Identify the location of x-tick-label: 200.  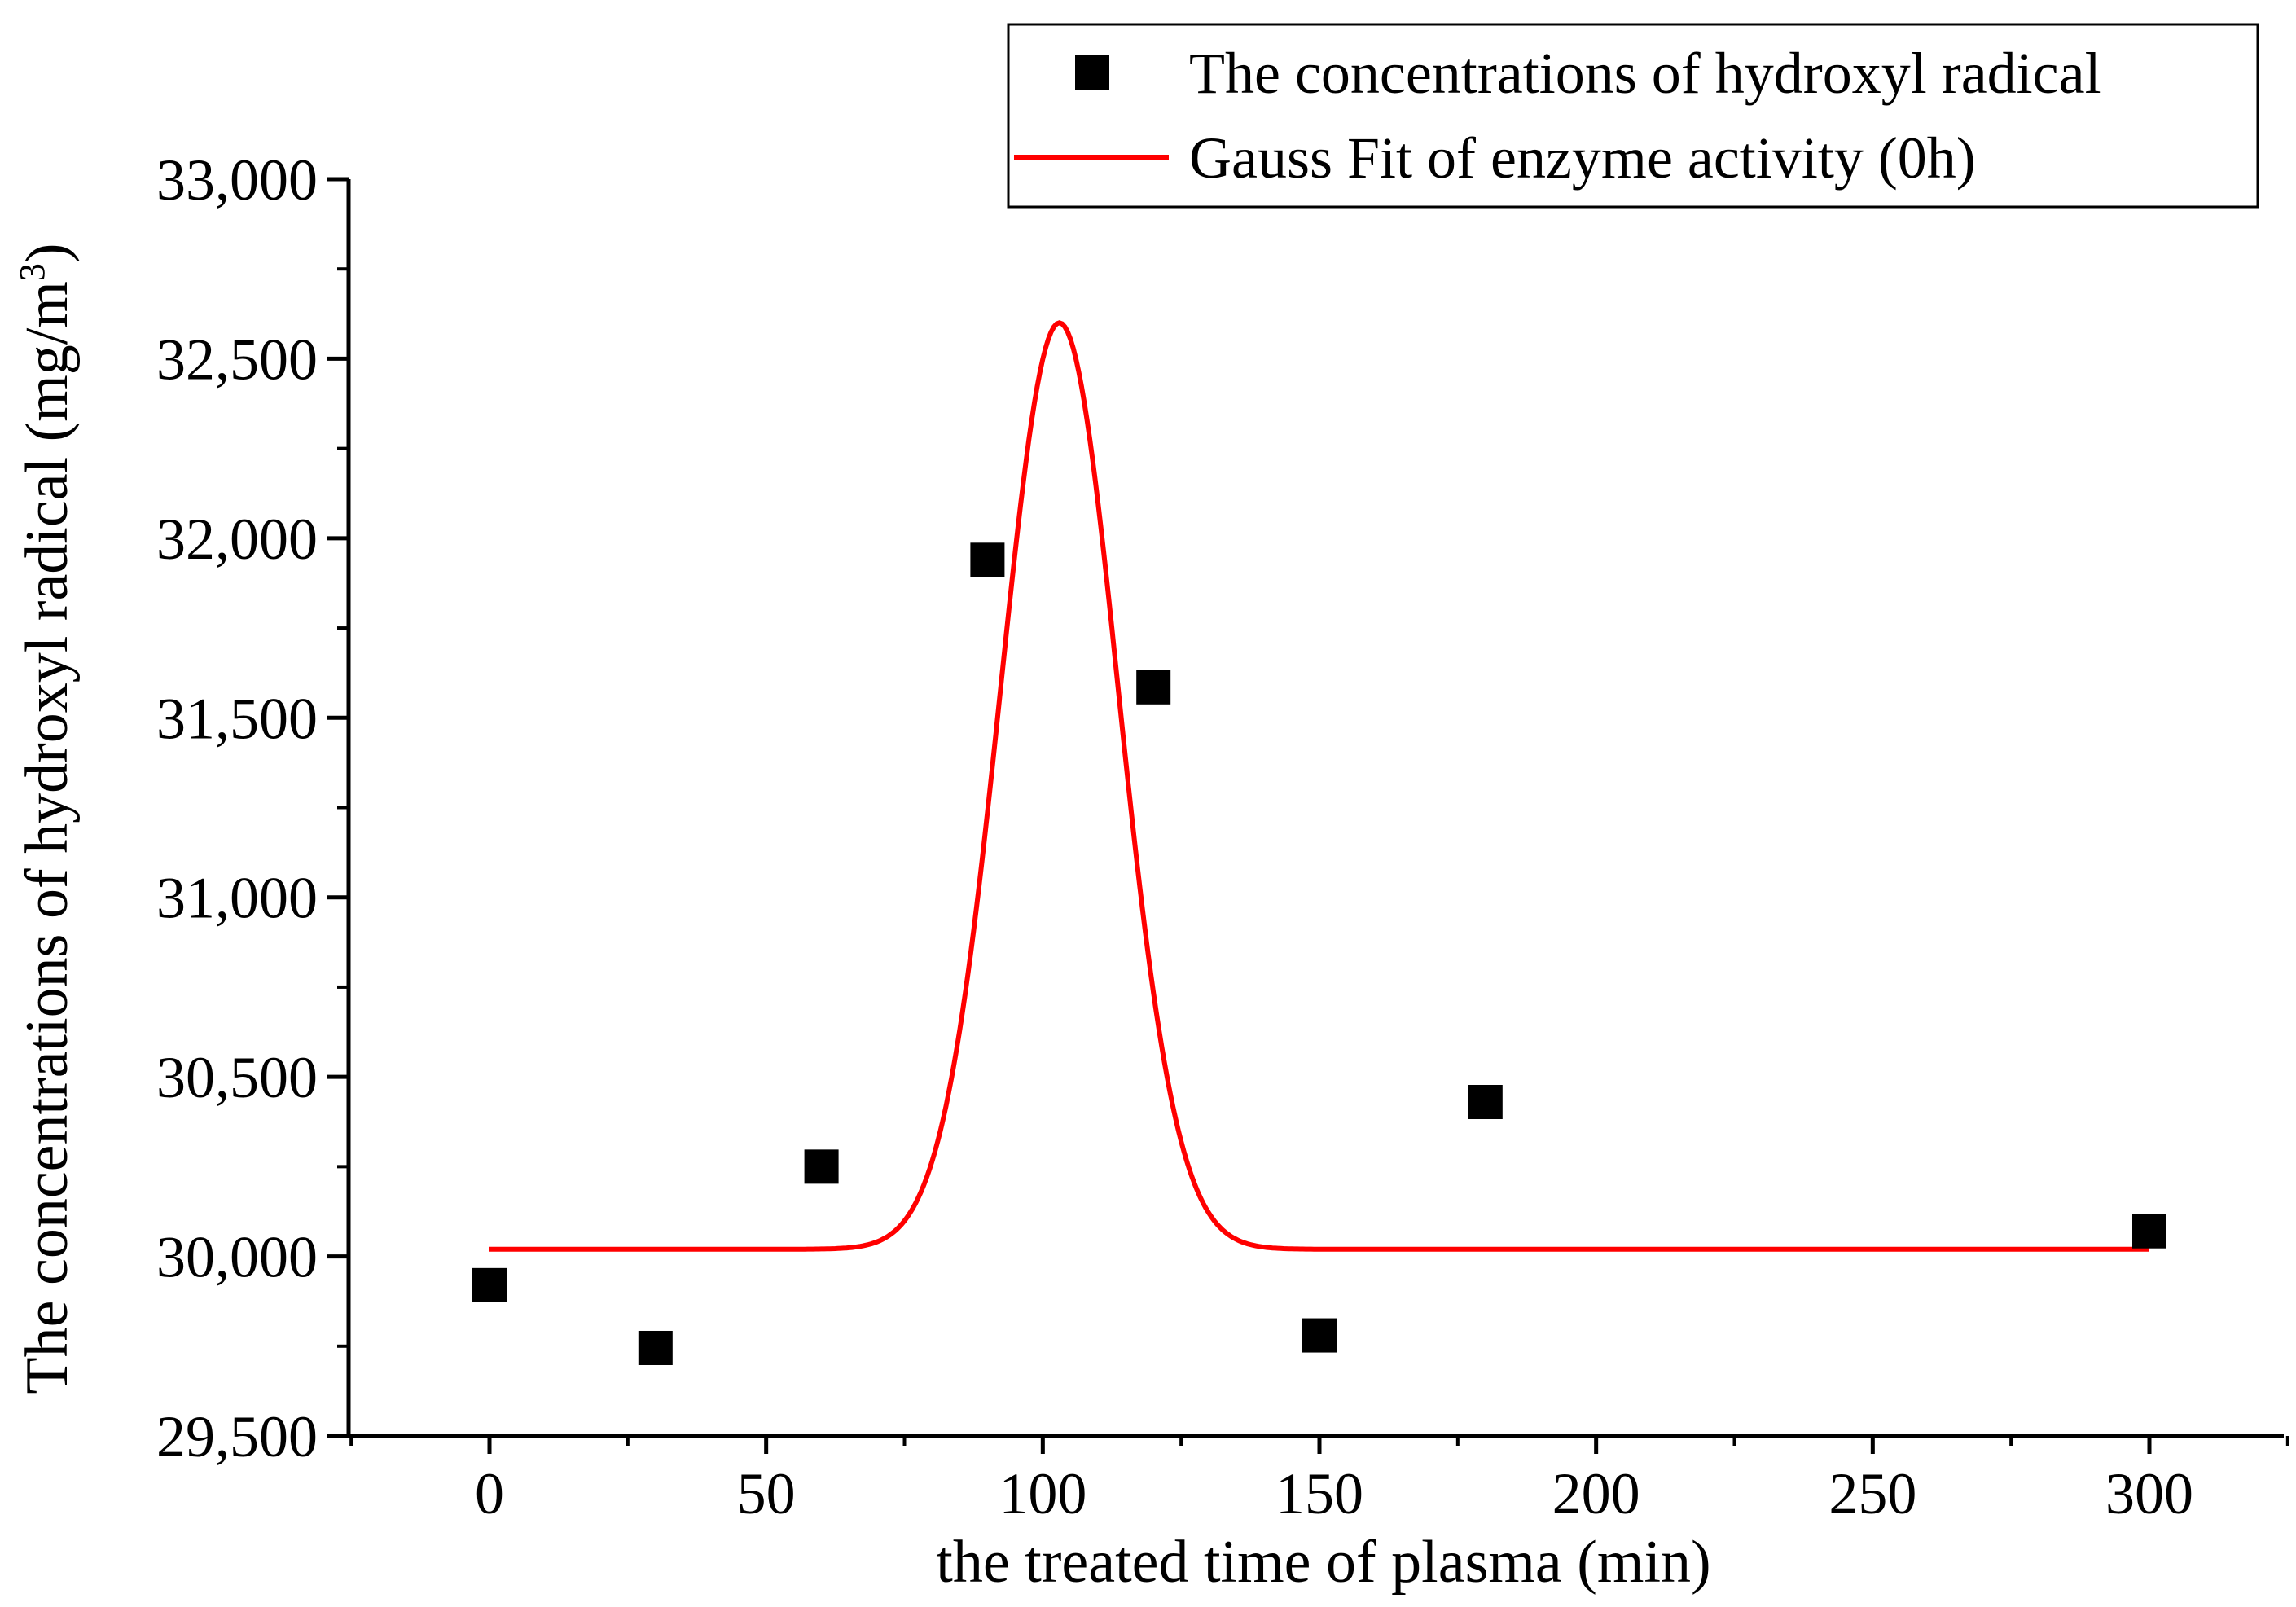
(1596, 1493).